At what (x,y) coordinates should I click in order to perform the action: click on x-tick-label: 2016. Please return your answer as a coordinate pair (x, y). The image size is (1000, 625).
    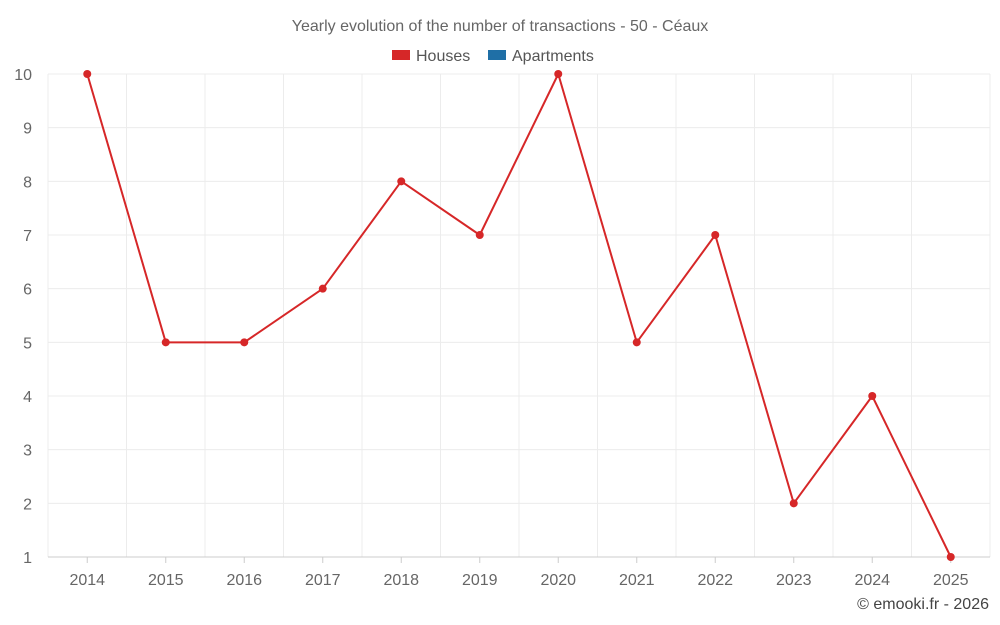
    Looking at the image, I should click on (244, 580).